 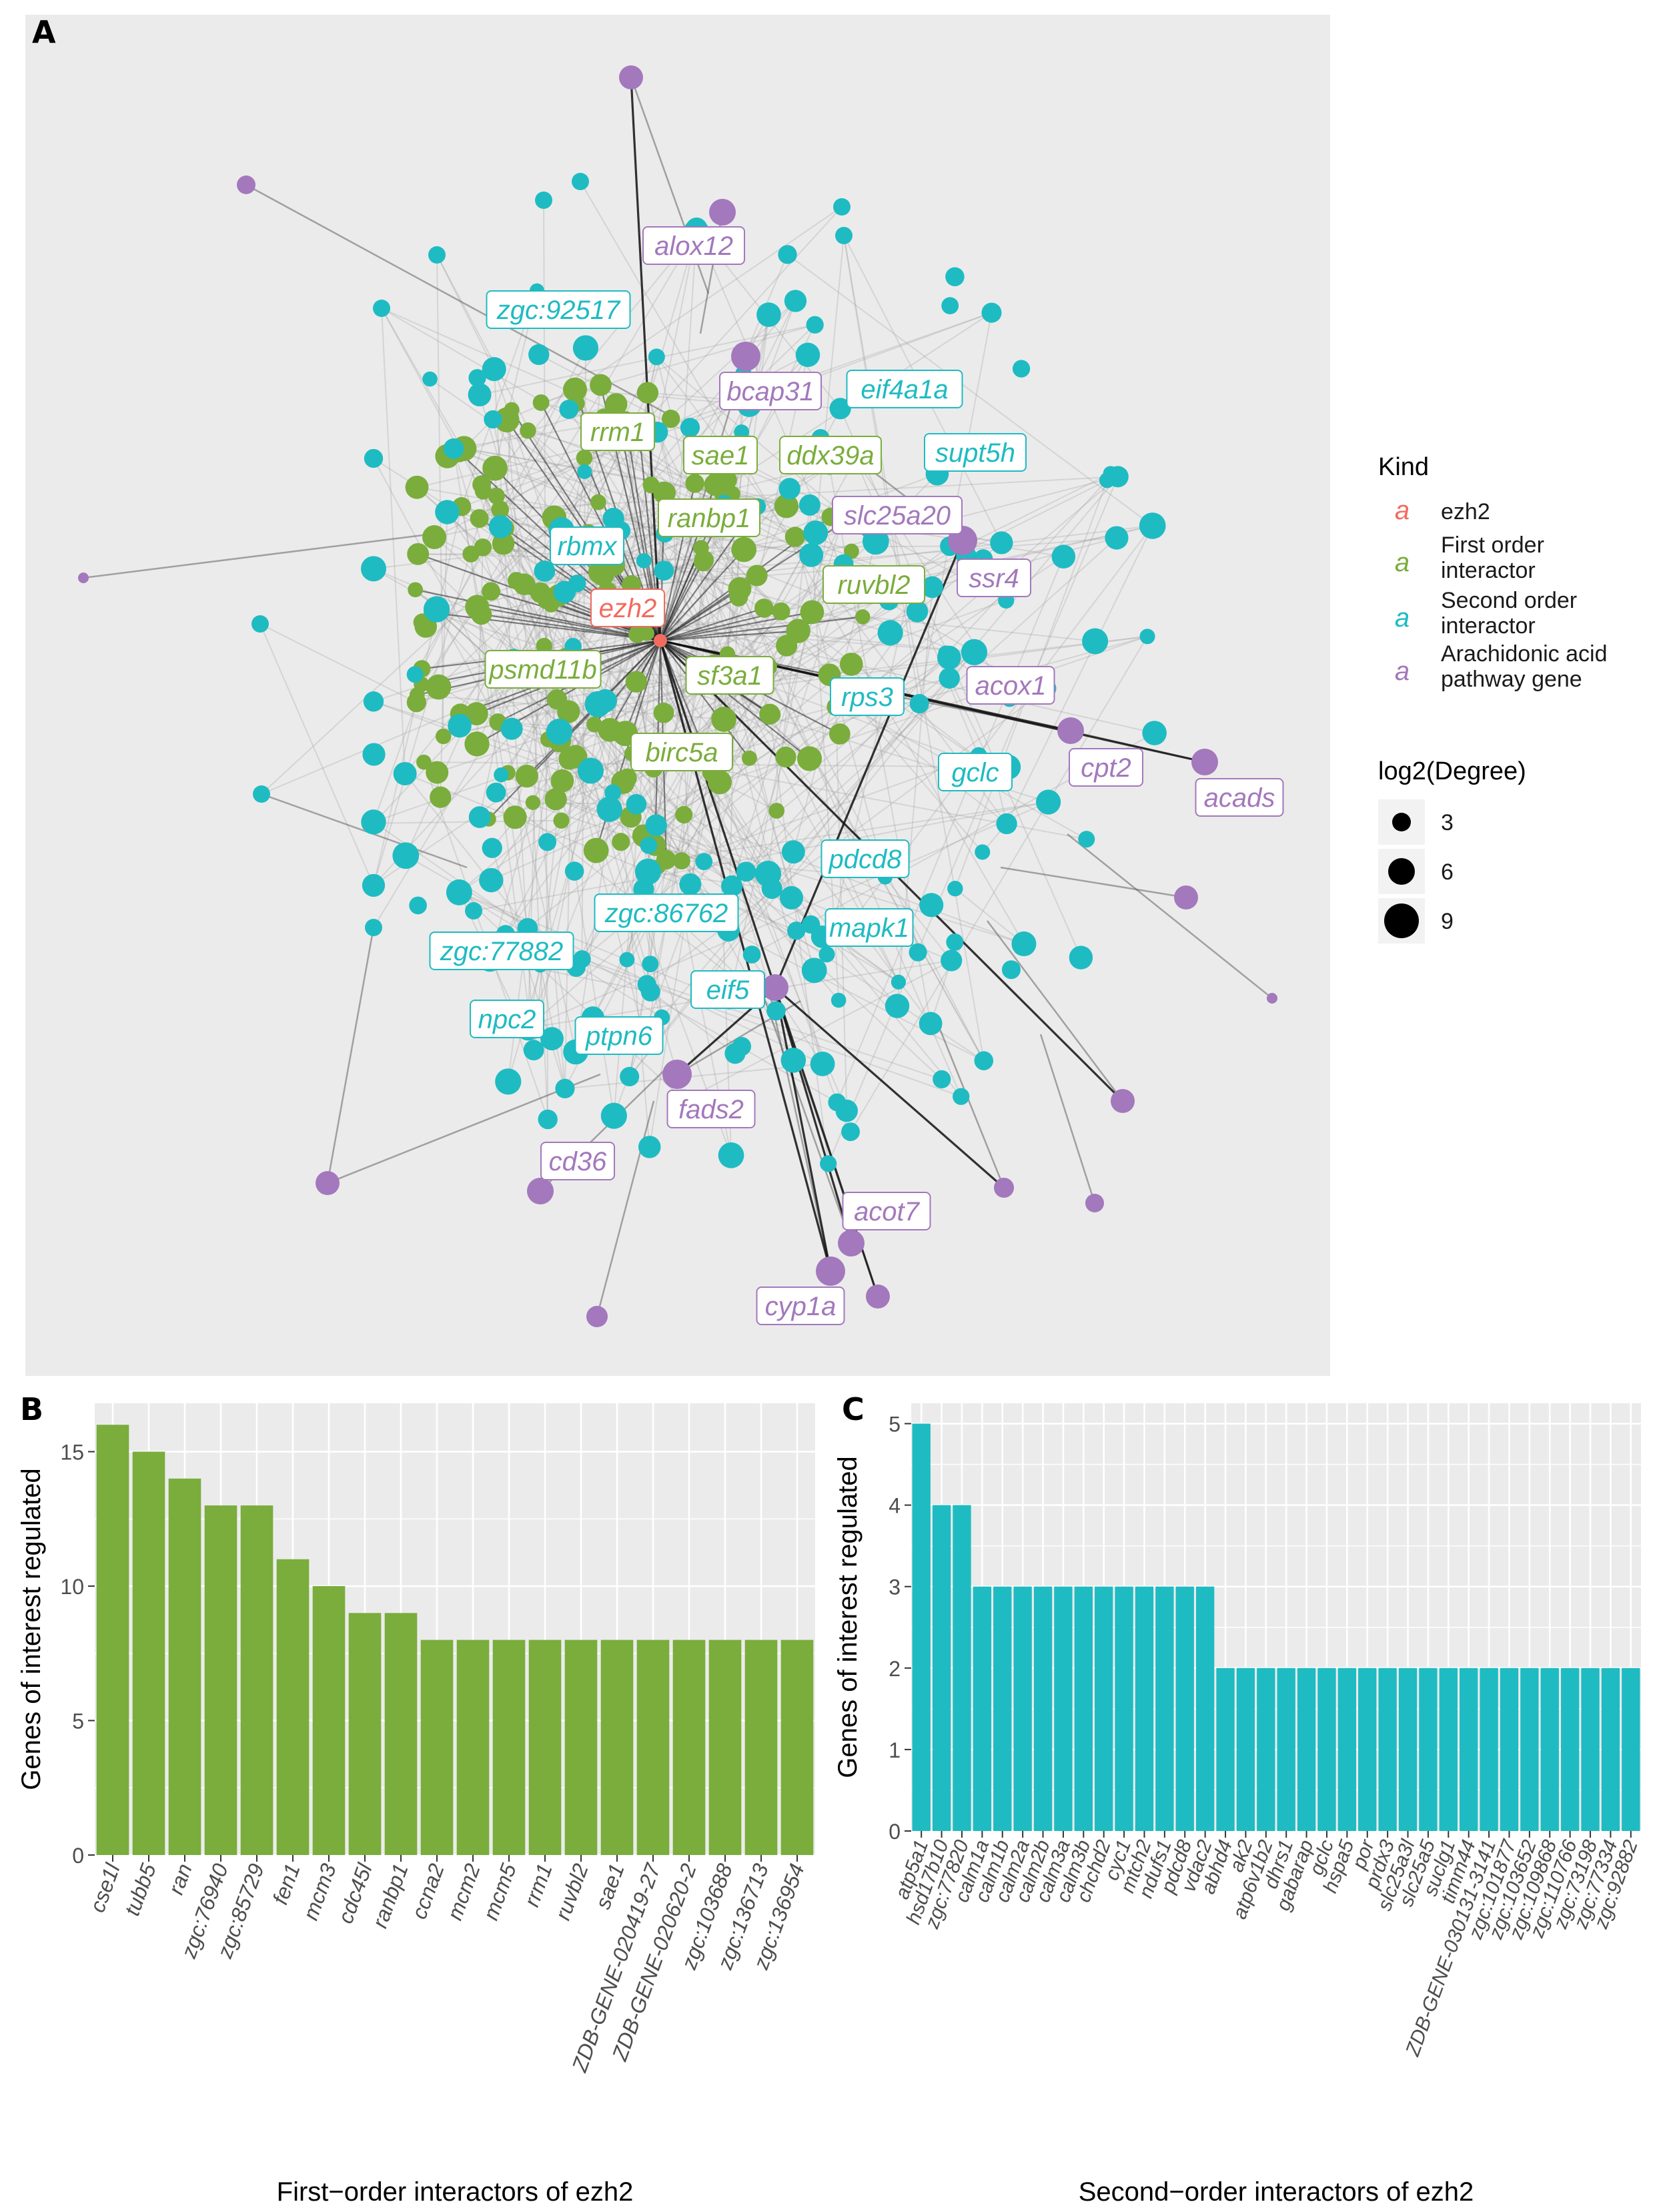 I want to click on network-gene-label: pdcd8, so click(x=865, y=858).